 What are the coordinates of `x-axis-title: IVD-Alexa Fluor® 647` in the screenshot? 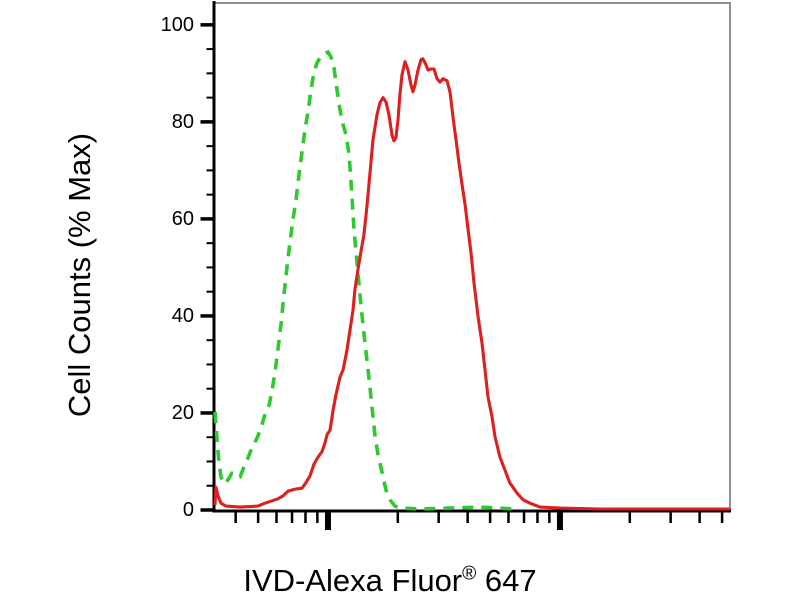 It's located at (390, 581).